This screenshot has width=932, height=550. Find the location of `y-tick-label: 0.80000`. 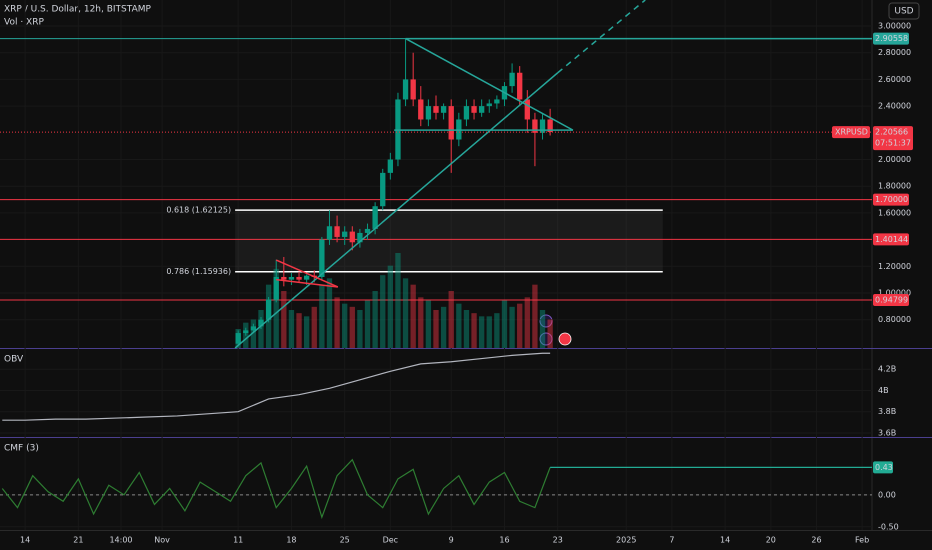

y-tick-label: 0.80000 is located at coordinates (894, 319).